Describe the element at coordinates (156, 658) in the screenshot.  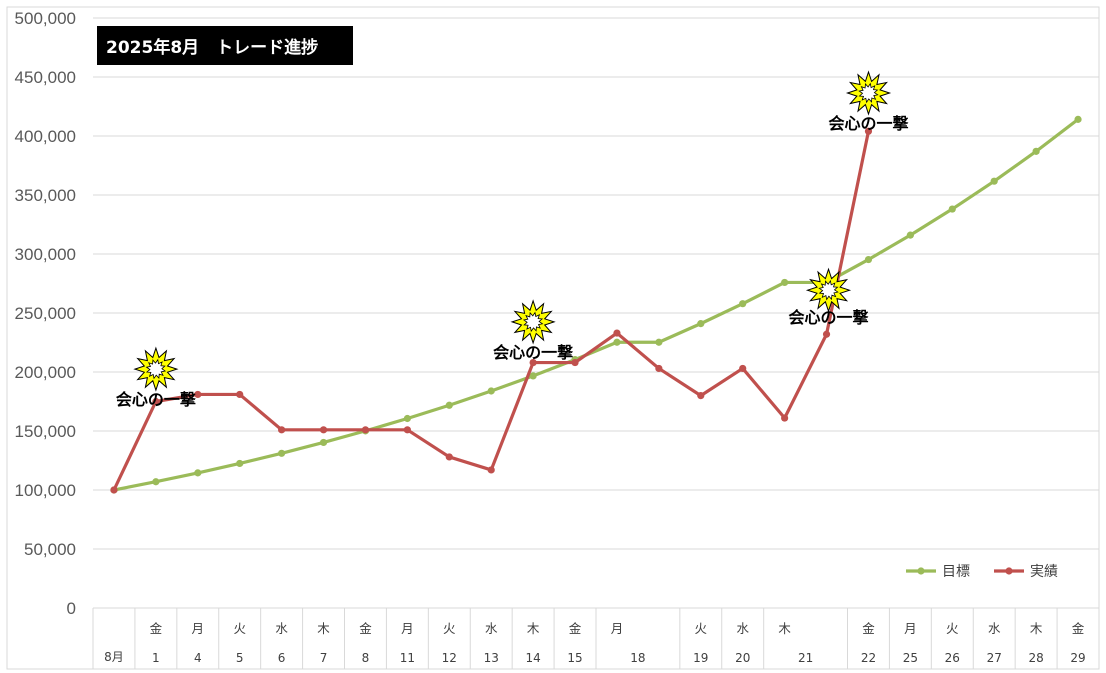
I see `x-day-label: 1` at that location.